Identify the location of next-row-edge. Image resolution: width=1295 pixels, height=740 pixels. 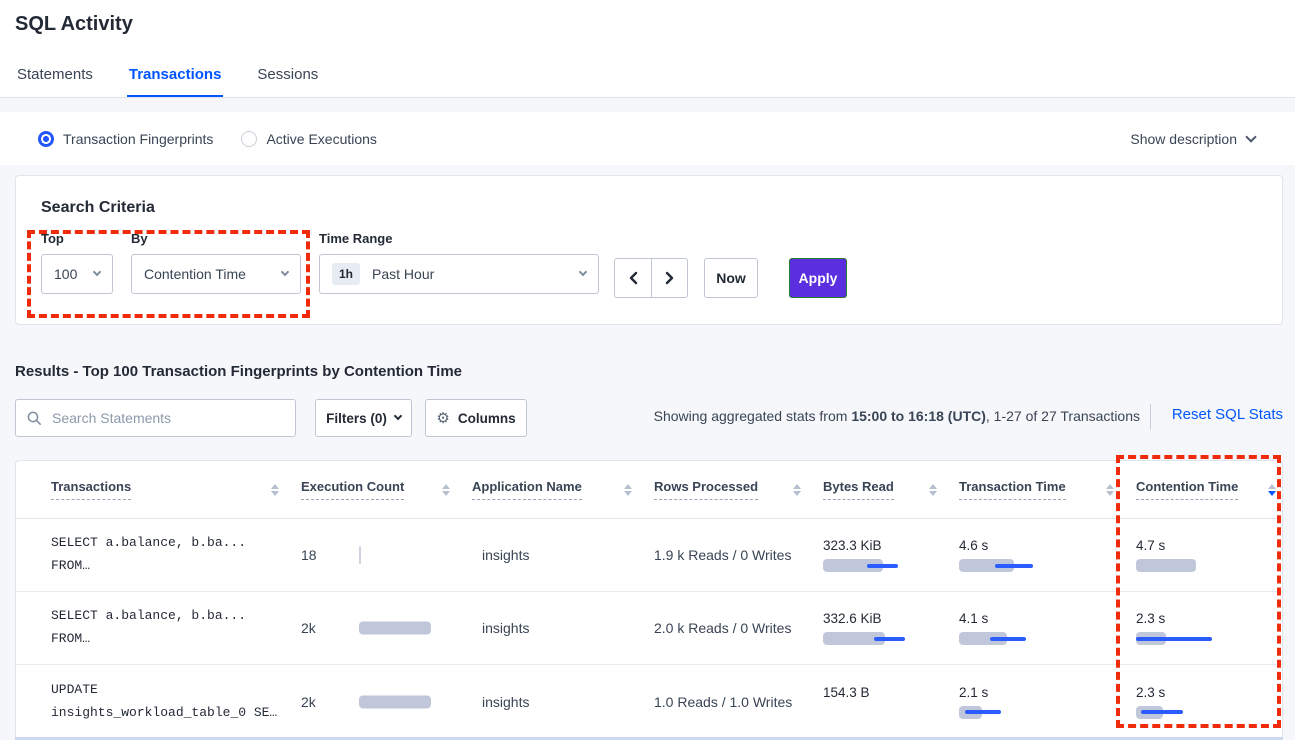
(649, 738).